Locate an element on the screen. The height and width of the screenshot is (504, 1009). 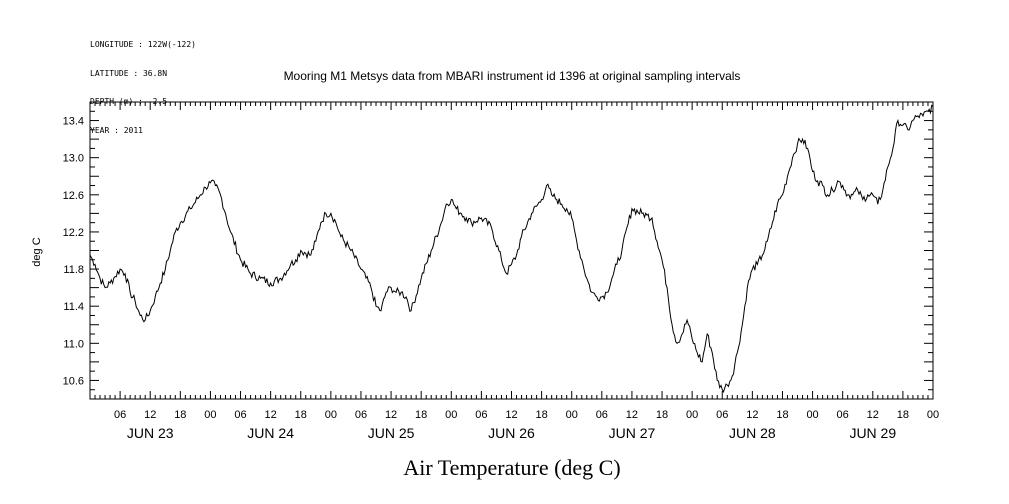
x-day-label: JUN 24 is located at coordinates (270, 433).